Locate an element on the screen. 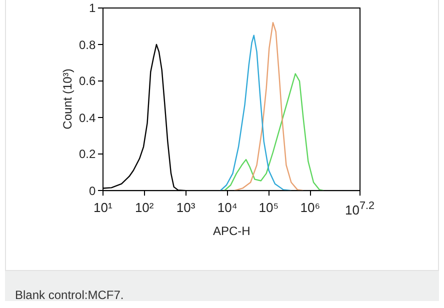  x-tick-label: 10⁴ is located at coordinates (227, 207).